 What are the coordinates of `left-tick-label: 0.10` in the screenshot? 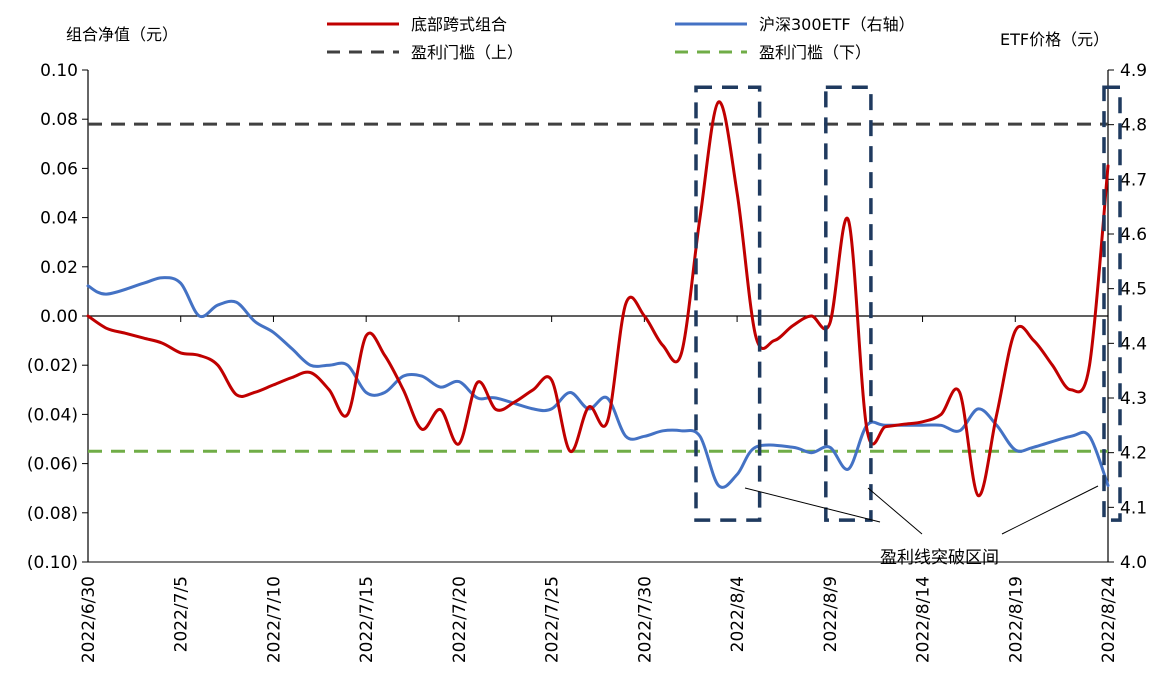 It's located at (59, 71).